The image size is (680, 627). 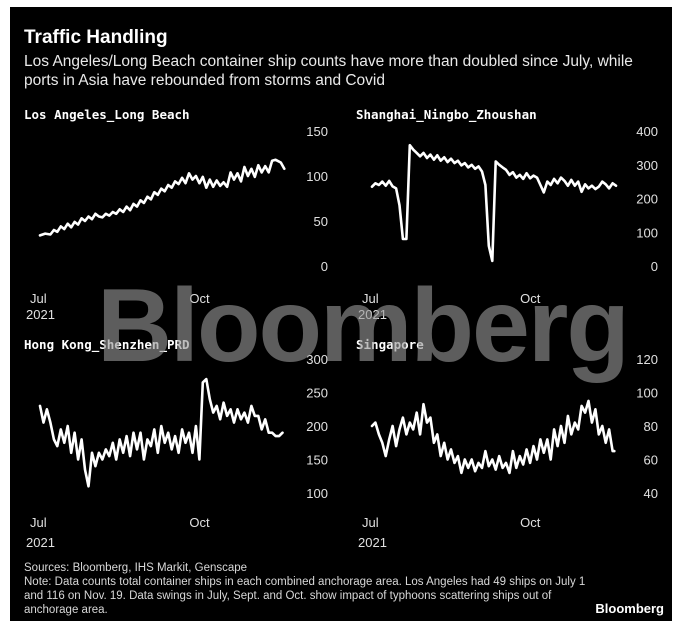 What do you see at coordinates (651, 460) in the screenshot?
I see `y-tick-label: 60` at bounding box center [651, 460].